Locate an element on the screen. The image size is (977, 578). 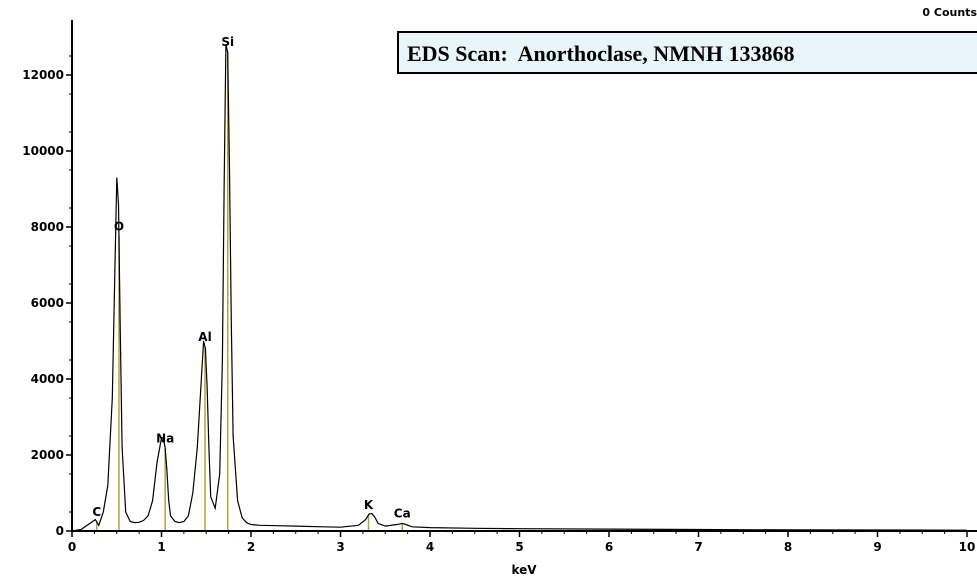
x-tick-label: 4 is located at coordinates (430, 547).